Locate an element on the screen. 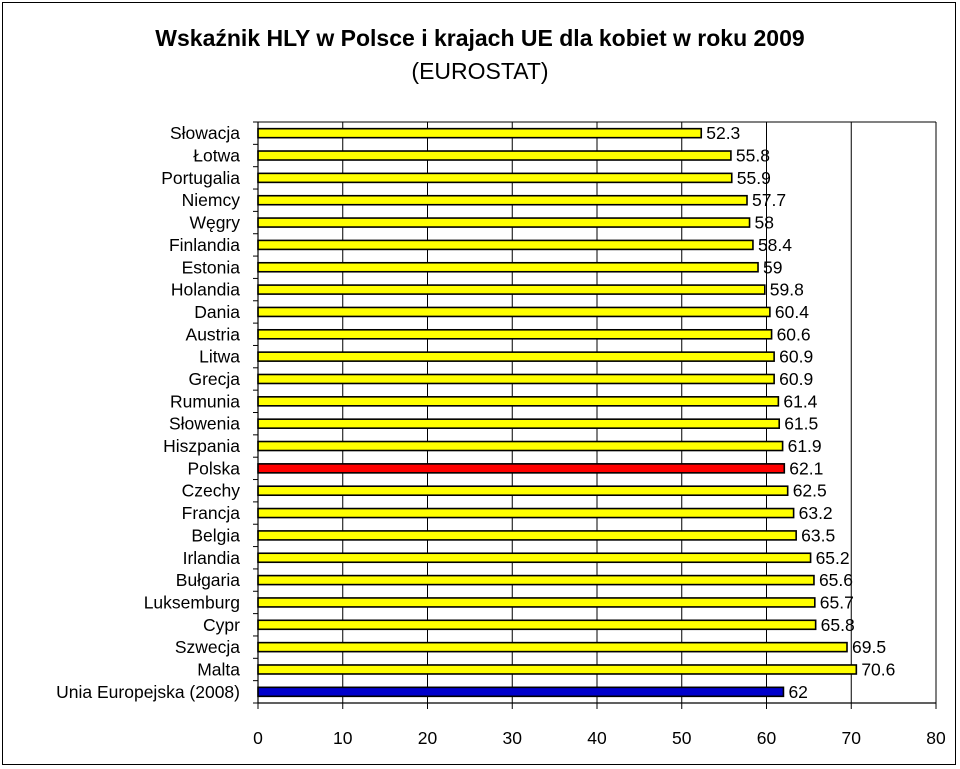 The height and width of the screenshot is (769, 960). value-label: 62.1 is located at coordinates (806, 468).